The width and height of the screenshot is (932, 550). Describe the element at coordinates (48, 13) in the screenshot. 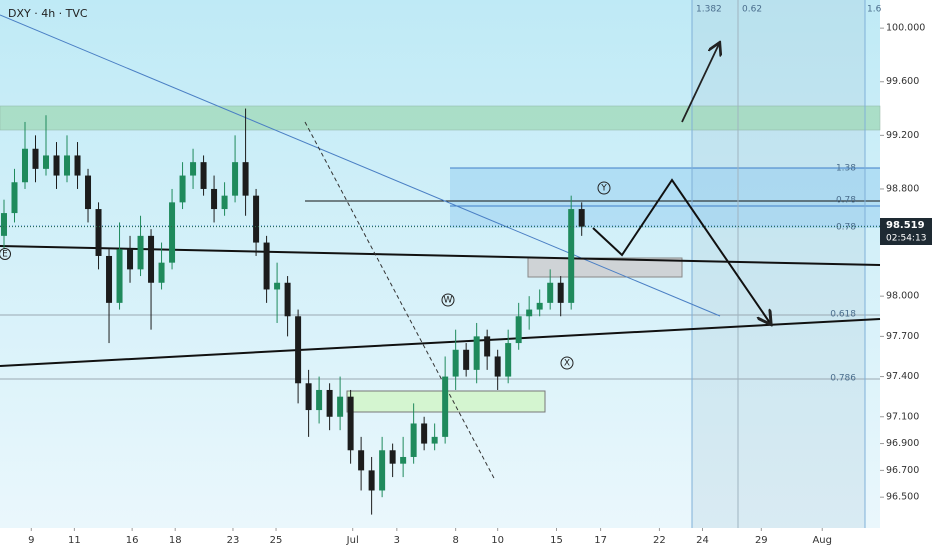

I see `chart-title: DXY · 4h · TVC` at that location.